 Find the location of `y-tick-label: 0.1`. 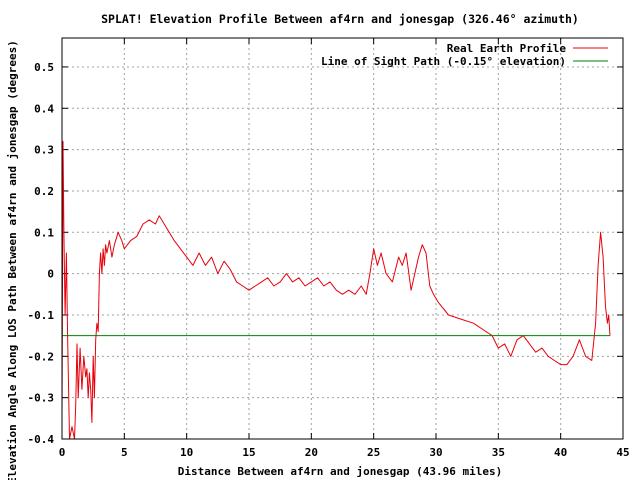

y-tick-label: 0.1 is located at coordinates (44, 232).